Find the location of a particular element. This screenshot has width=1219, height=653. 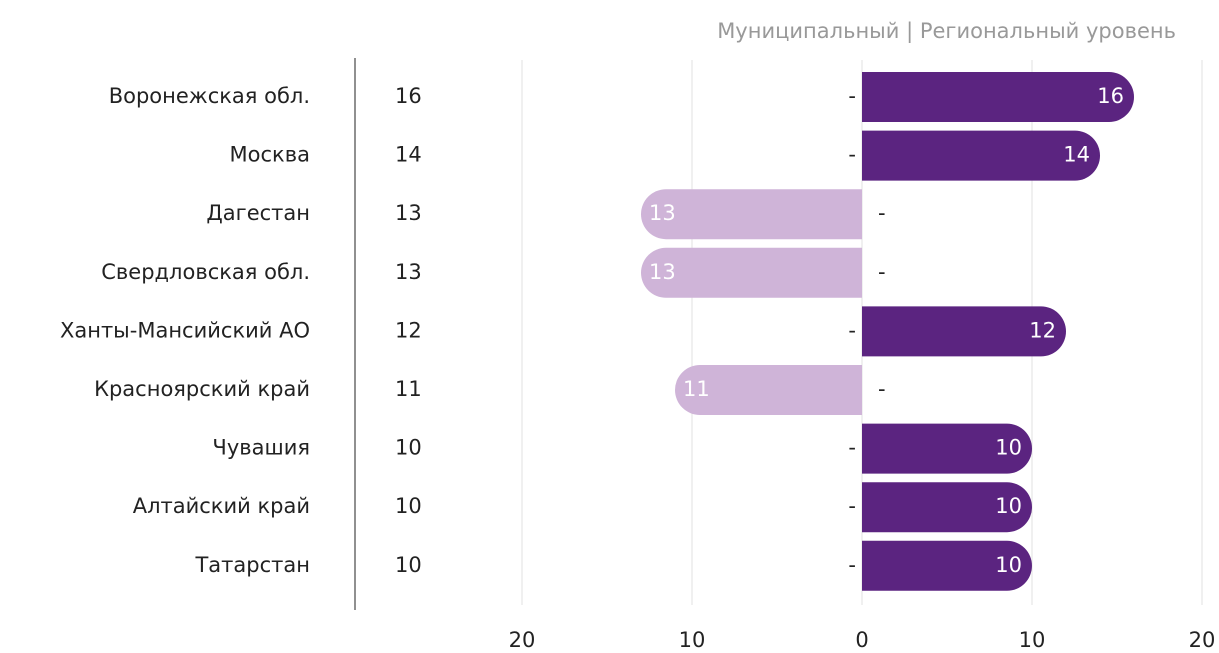

category-label: Дагестан is located at coordinates (258, 213).